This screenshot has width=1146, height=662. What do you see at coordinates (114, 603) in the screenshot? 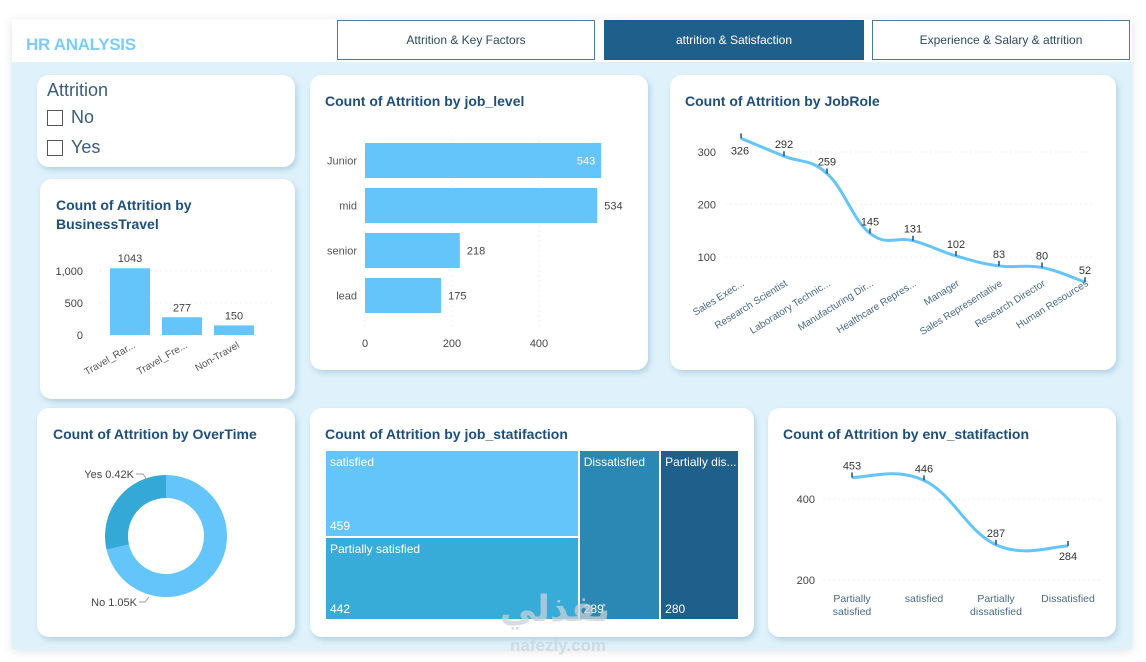
I see `slice-label: No 1.05K` at bounding box center [114, 603].